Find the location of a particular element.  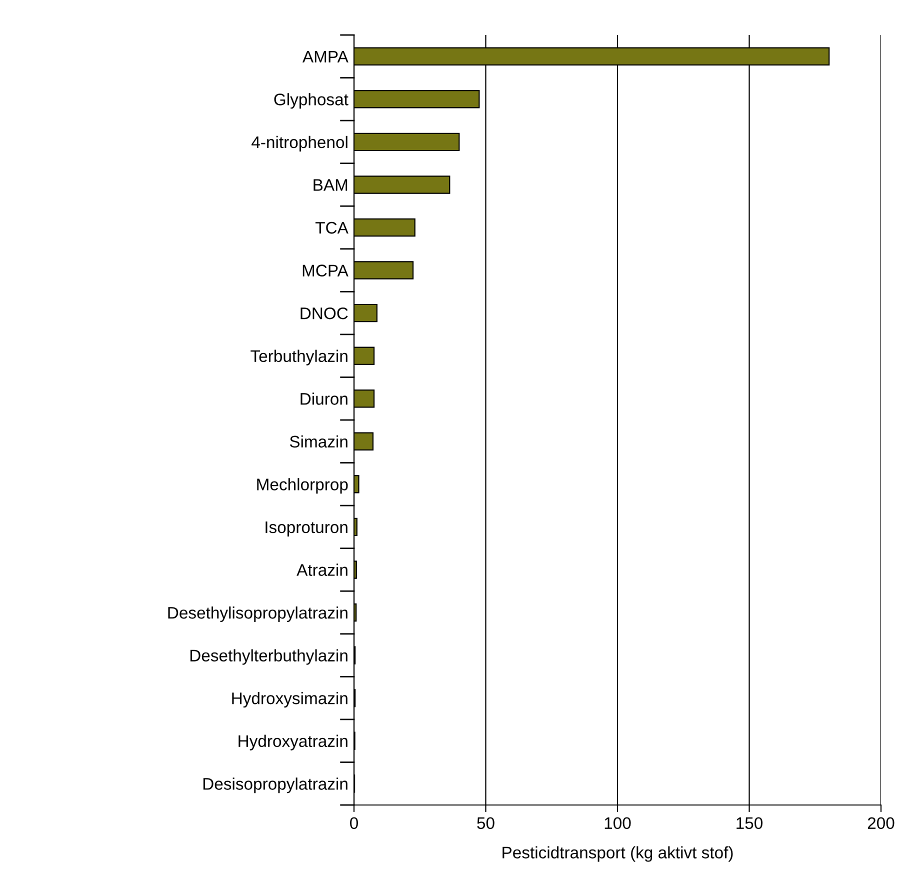

y-tick-label: Atrazin is located at coordinates (322, 570).